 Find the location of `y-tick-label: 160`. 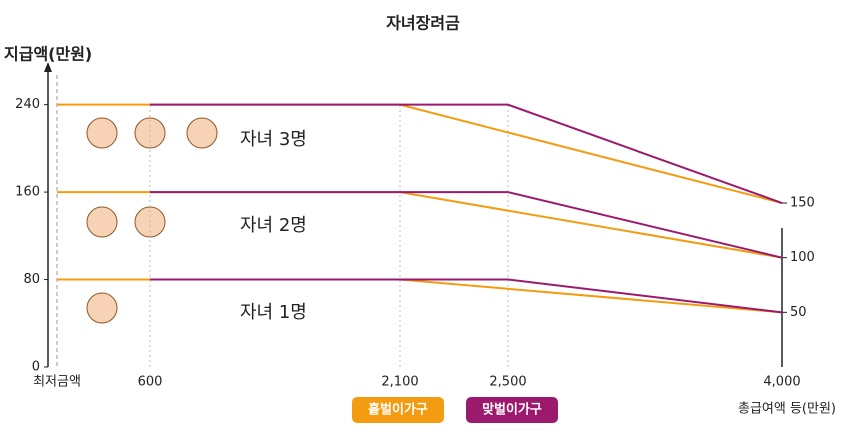

y-tick-label: 160 is located at coordinates (27, 192).